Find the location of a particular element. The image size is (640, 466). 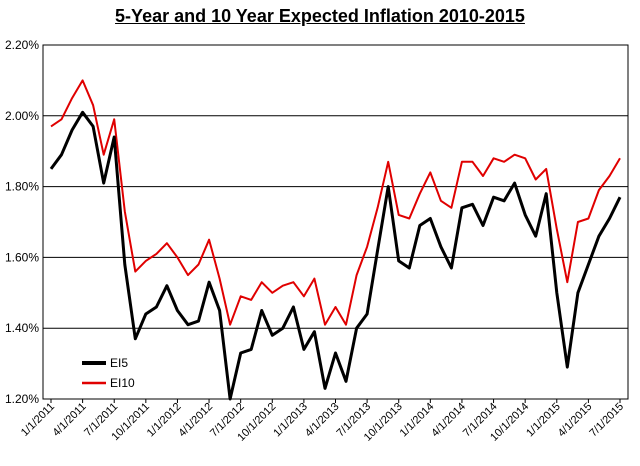

x-tick-label: 4/1/2011 is located at coordinates (70, 420).